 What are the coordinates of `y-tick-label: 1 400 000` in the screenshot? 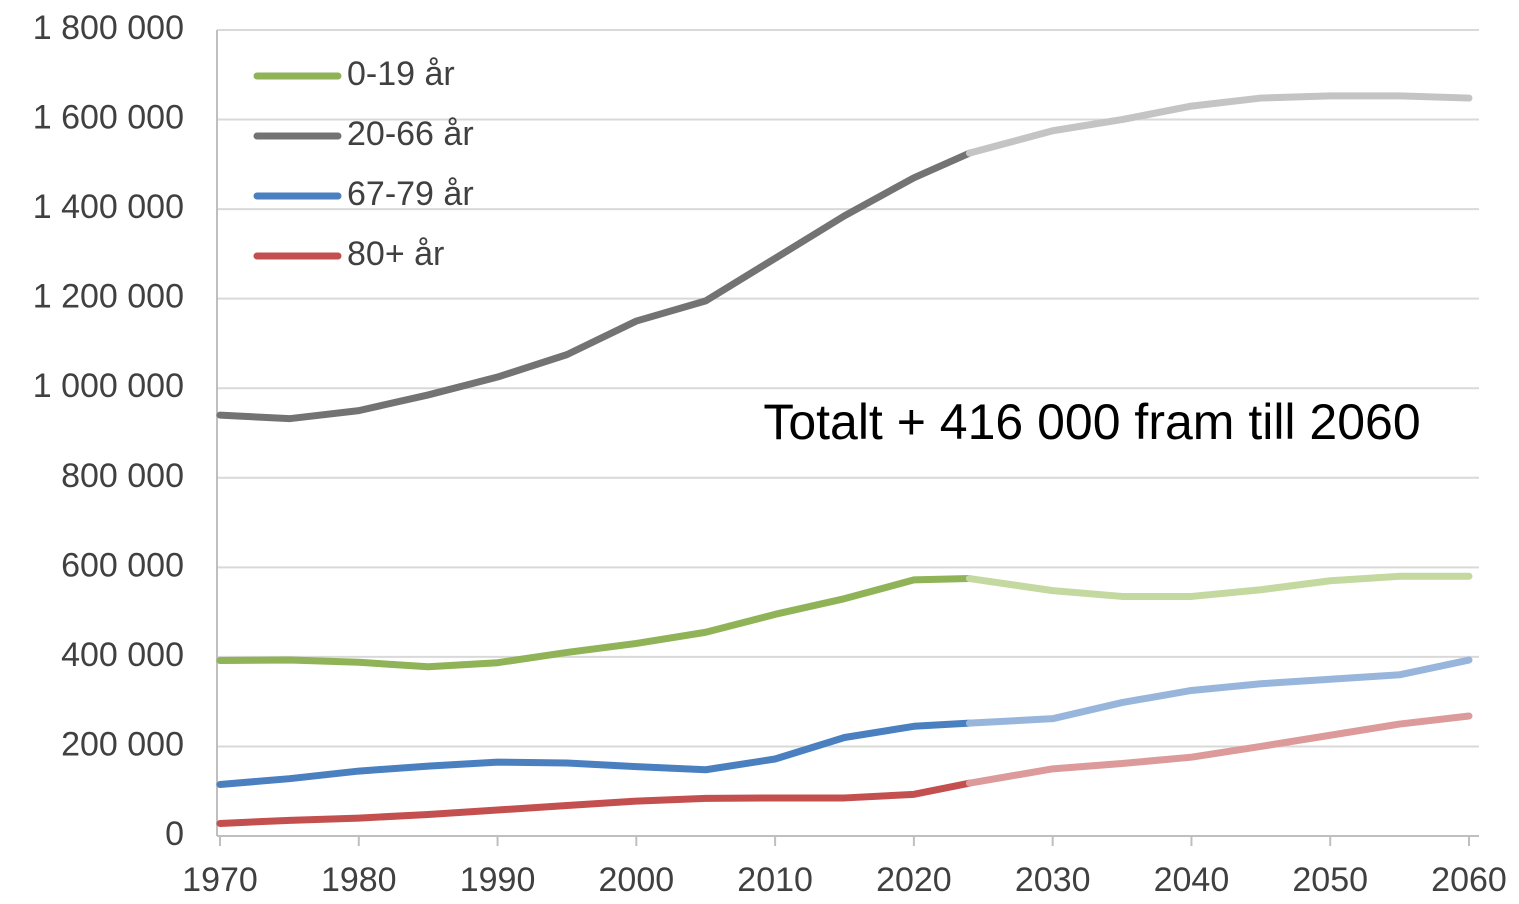 It's located at (108, 207).